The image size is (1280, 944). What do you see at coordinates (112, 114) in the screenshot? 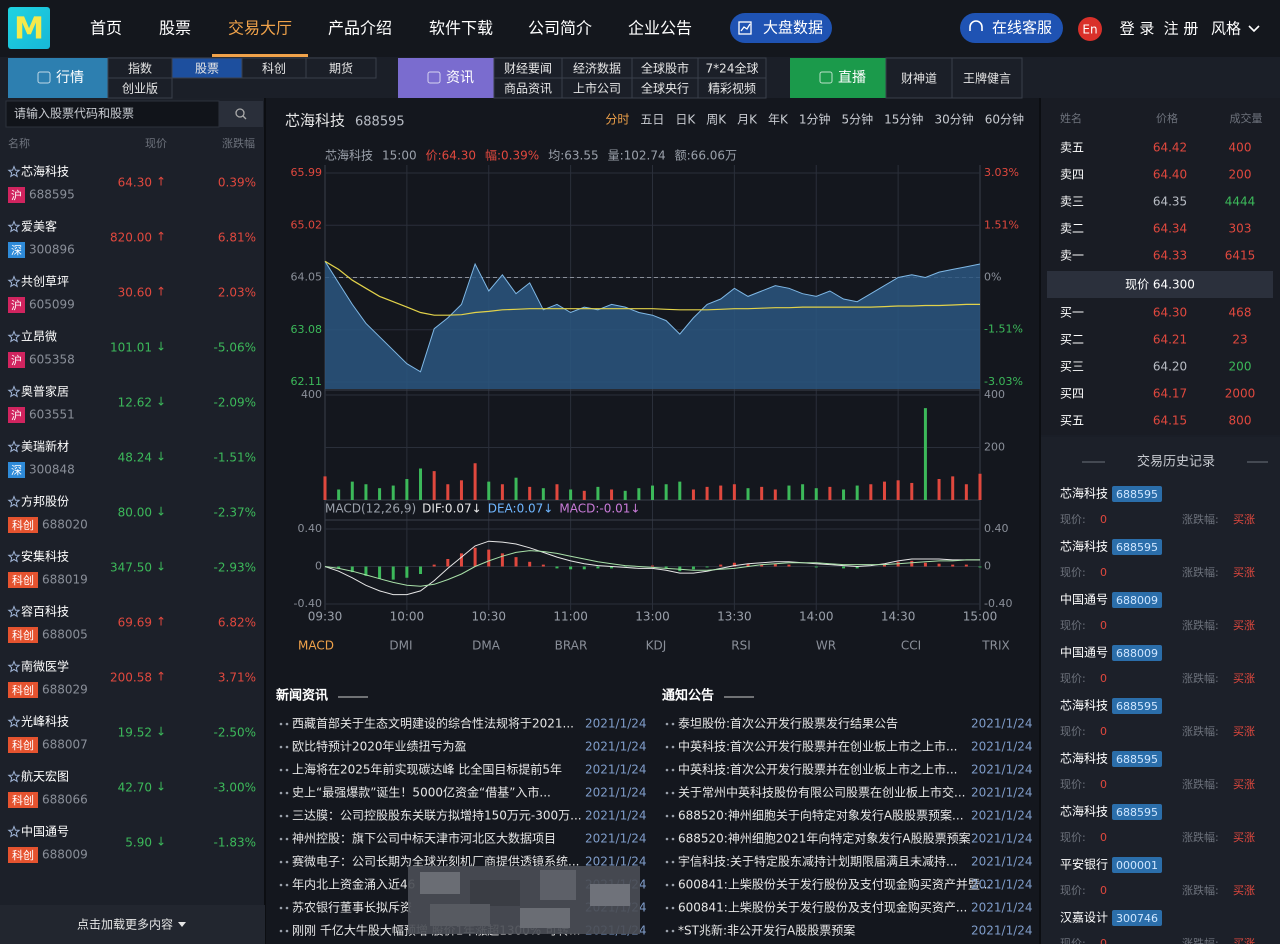
I see `search-input` at bounding box center [112, 114].